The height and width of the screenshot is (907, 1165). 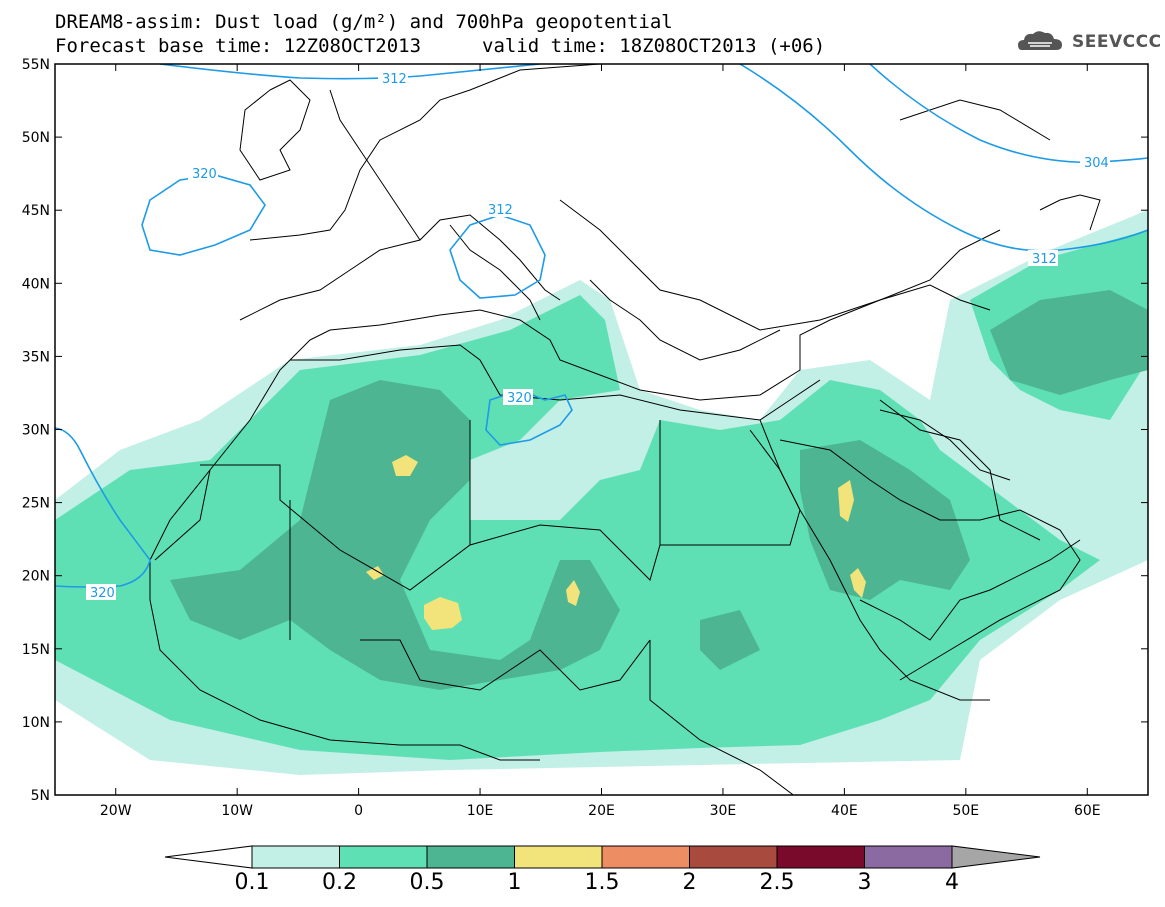 What do you see at coordinates (36, 284) in the screenshot?
I see `lat-tick-label: 40N` at bounding box center [36, 284].